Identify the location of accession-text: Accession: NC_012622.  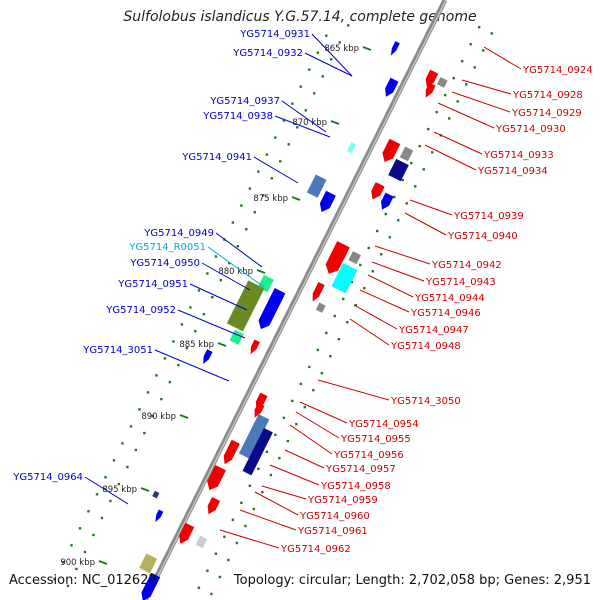
(83, 580).